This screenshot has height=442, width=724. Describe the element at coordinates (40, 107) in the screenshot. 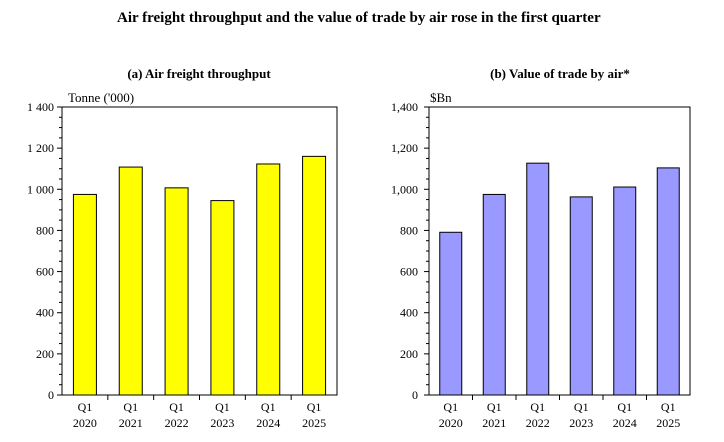

I see `y-tick-label: 1 400` at that location.